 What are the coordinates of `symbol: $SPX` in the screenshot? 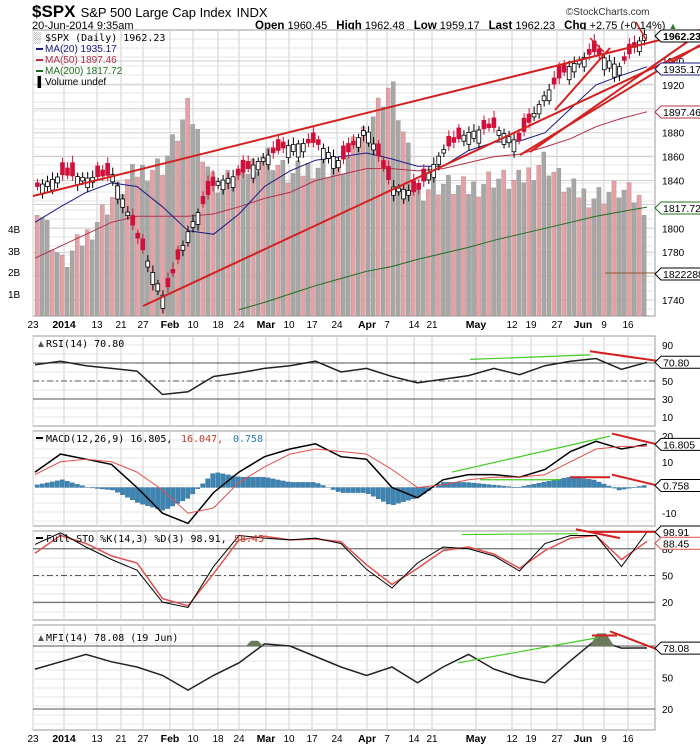 It's located at (54, 11).